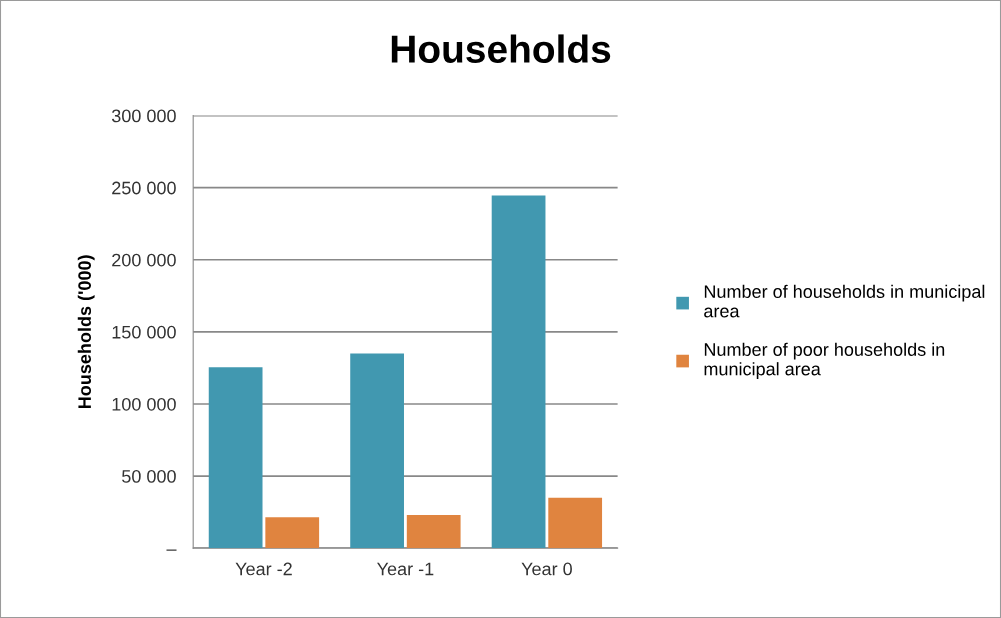 The height and width of the screenshot is (618, 1001). Describe the element at coordinates (546, 569) in the screenshot. I see `x-tick-label: Year 0` at that location.